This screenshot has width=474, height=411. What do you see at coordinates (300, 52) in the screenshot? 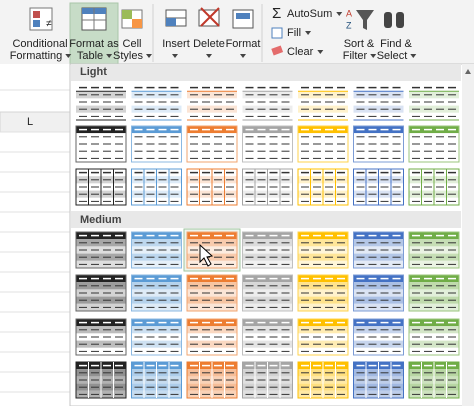
I see `editing-button-label: Clear` at bounding box center [300, 52].